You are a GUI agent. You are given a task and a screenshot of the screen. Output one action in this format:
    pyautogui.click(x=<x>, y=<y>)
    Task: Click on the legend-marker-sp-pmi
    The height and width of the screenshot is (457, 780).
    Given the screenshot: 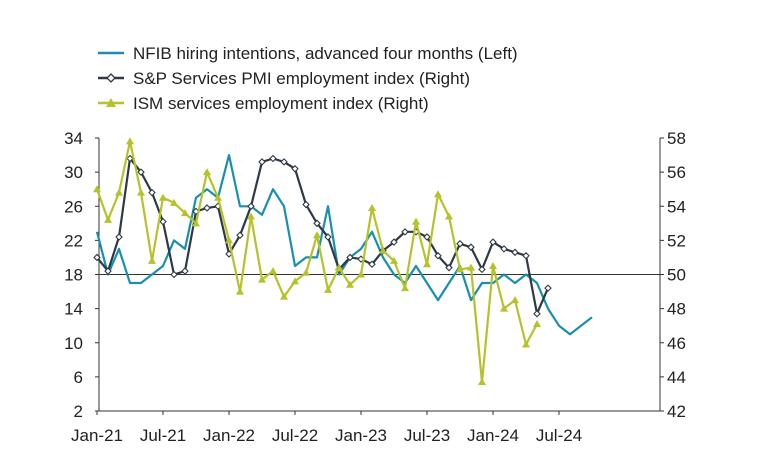 What is the action you would take?
    pyautogui.click(x=111, y=78)
    